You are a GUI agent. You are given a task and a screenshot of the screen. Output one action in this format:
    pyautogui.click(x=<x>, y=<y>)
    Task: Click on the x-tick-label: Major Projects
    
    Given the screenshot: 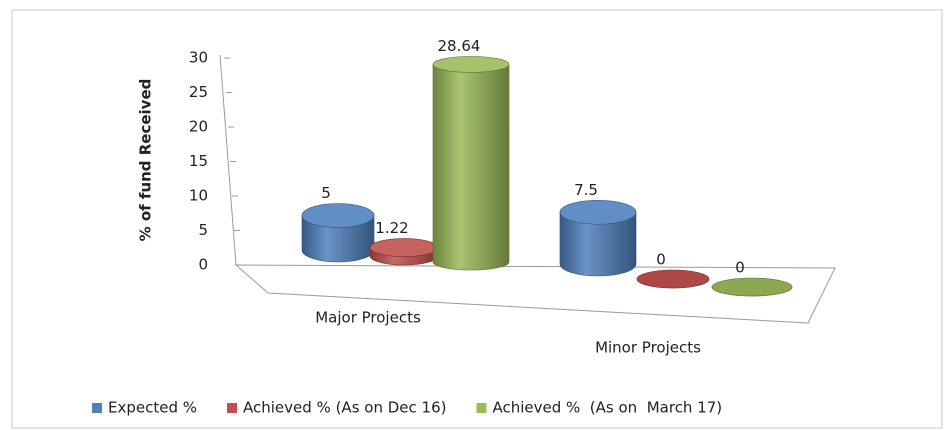 What is the action you would take?
    pyautogui.click(x=368, y=318)
    